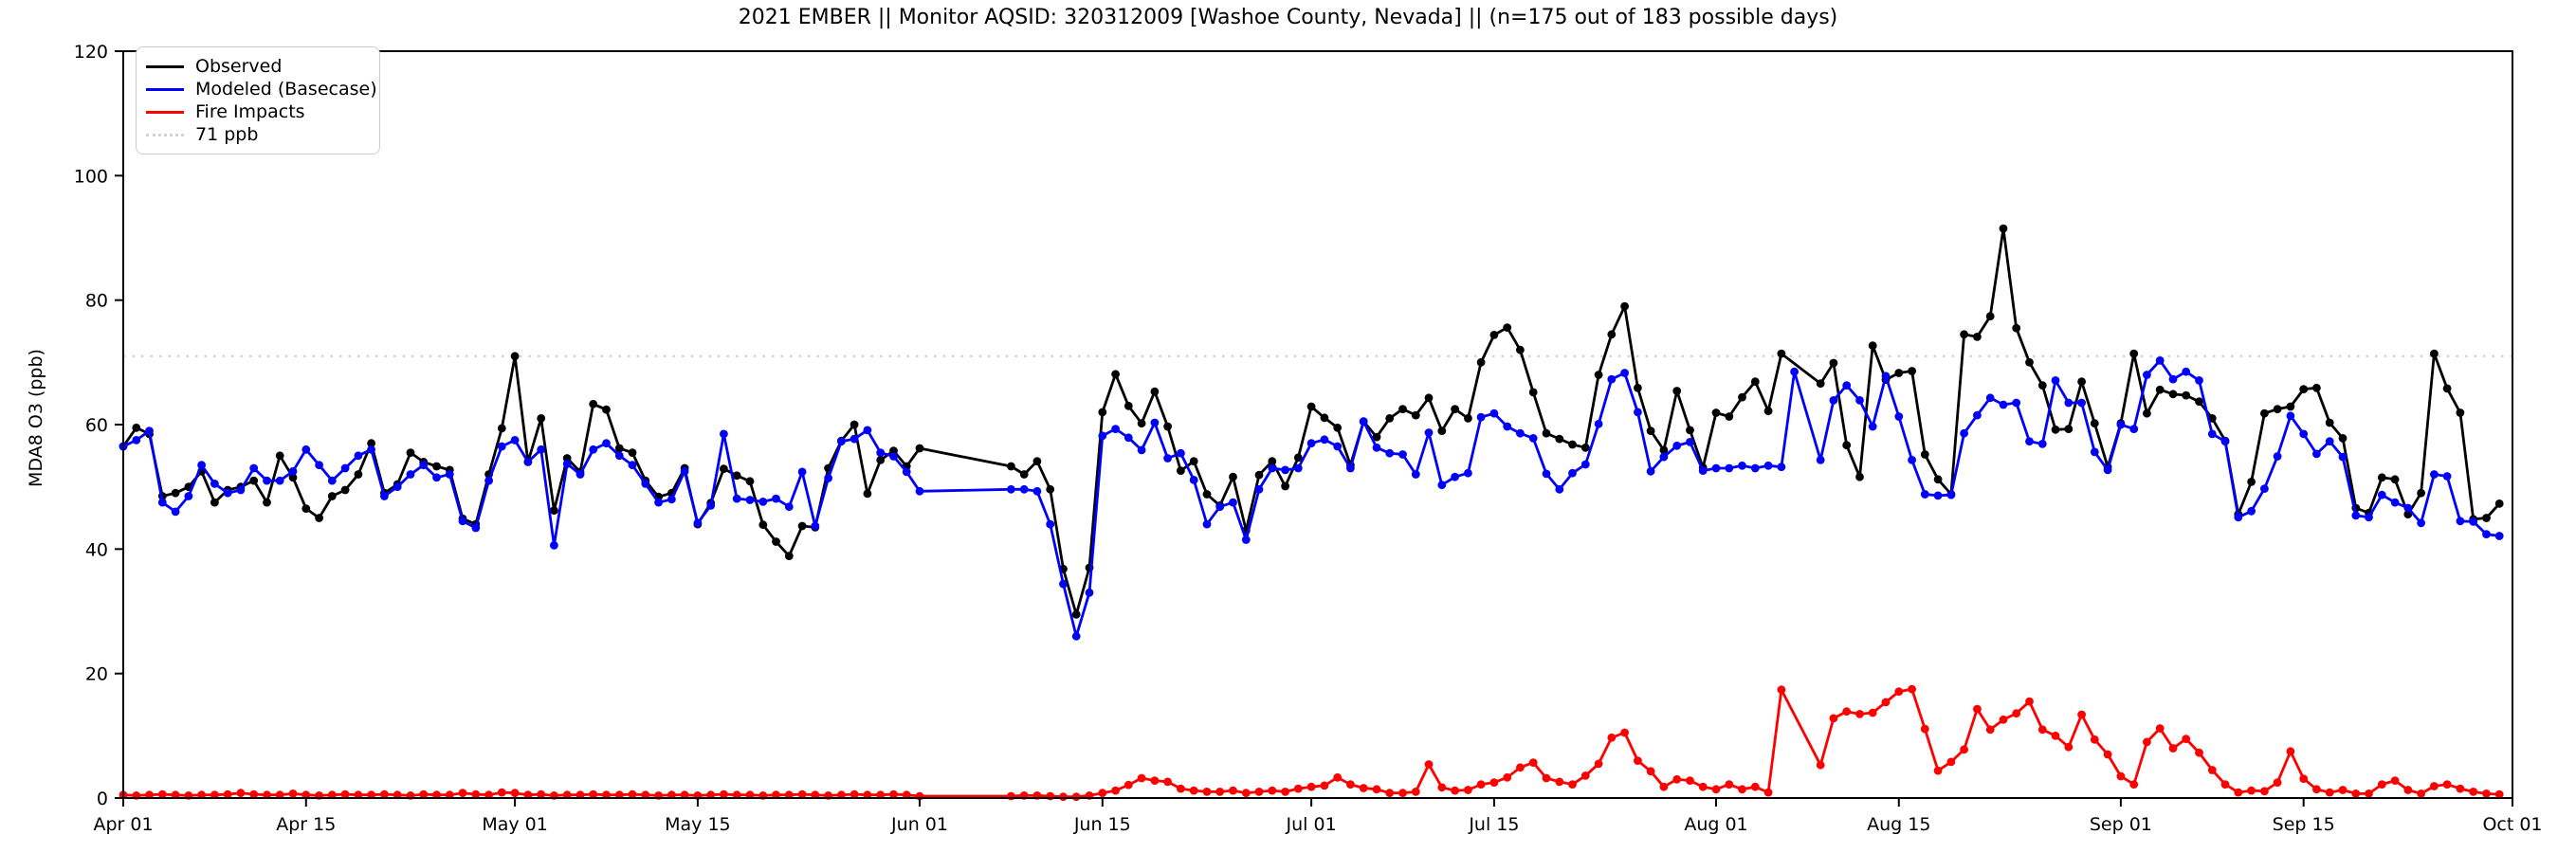 The width and height of the screenshot is (2576, 853). I want to click on x-tick-label: Oct 01, so click(2512, 824).